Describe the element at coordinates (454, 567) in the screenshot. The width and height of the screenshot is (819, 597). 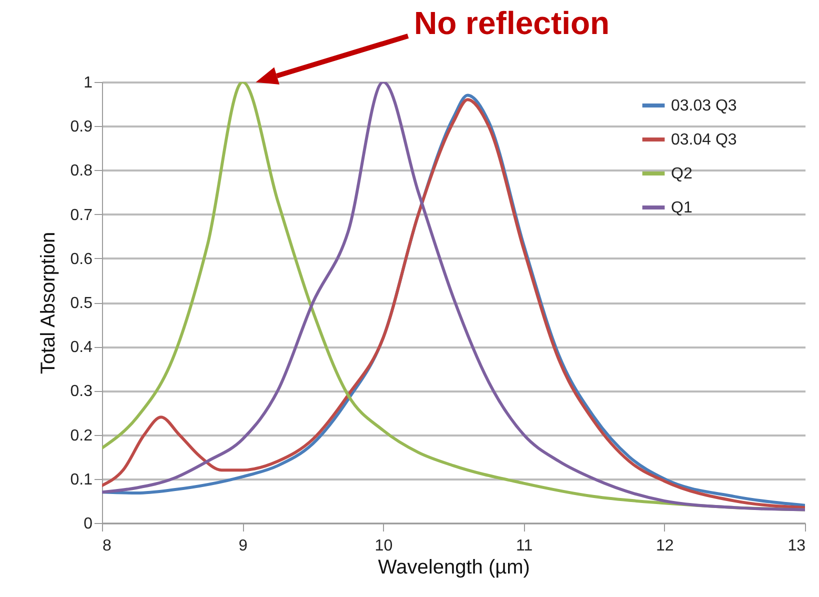
I see `x-axis-title: Wavelength (µm)` at that location.